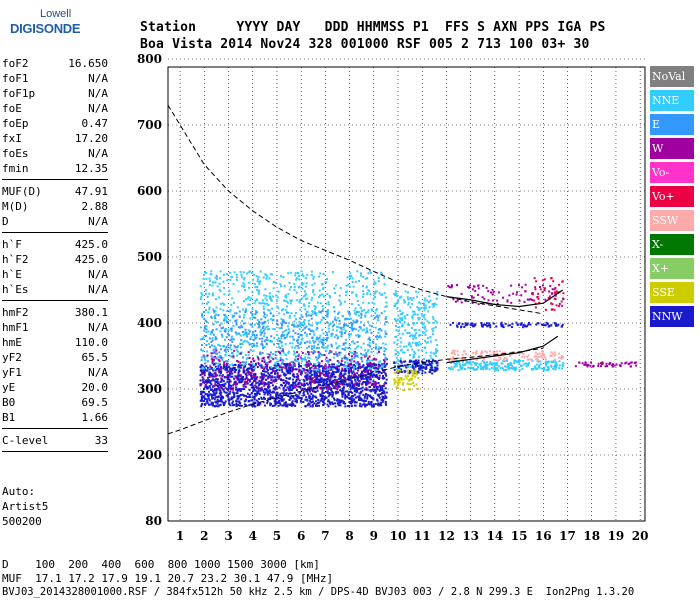 The width and height of the screenshot is (700, 600). I want to click on param-value: 425.0, so click(91, 244).